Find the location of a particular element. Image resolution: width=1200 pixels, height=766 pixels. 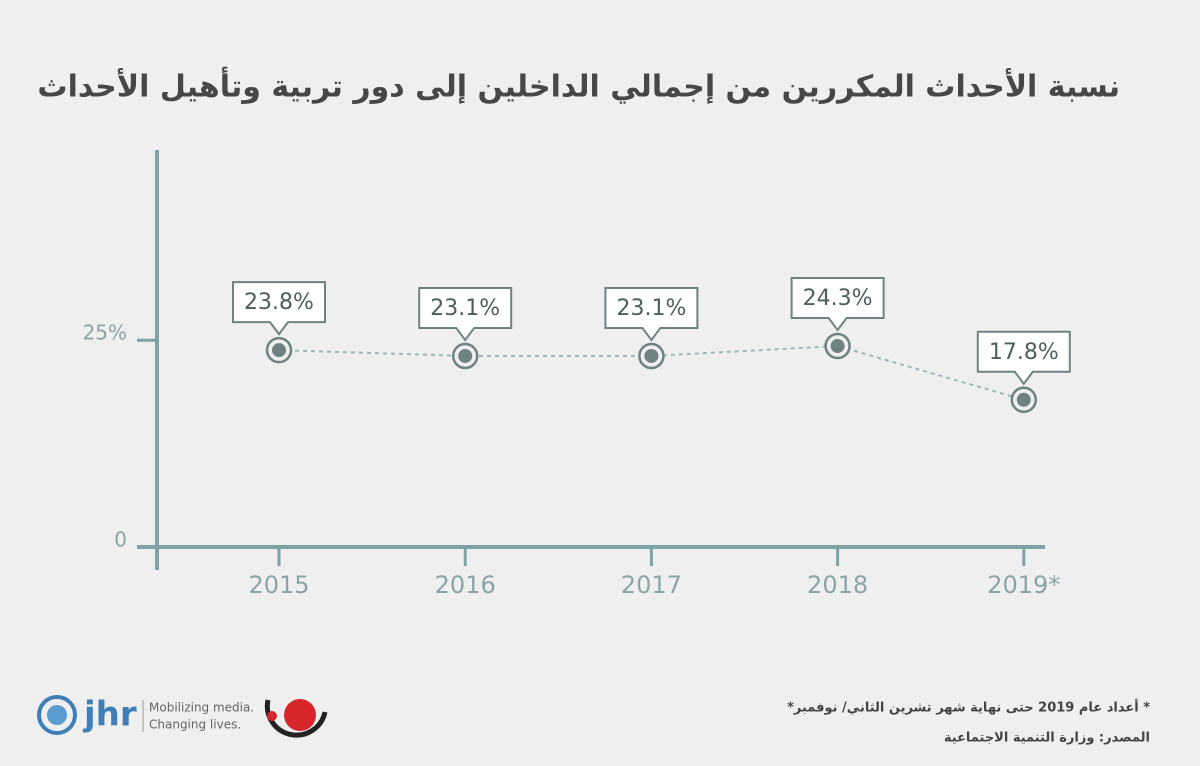

logo-dot is located at coordinates (272, 716).